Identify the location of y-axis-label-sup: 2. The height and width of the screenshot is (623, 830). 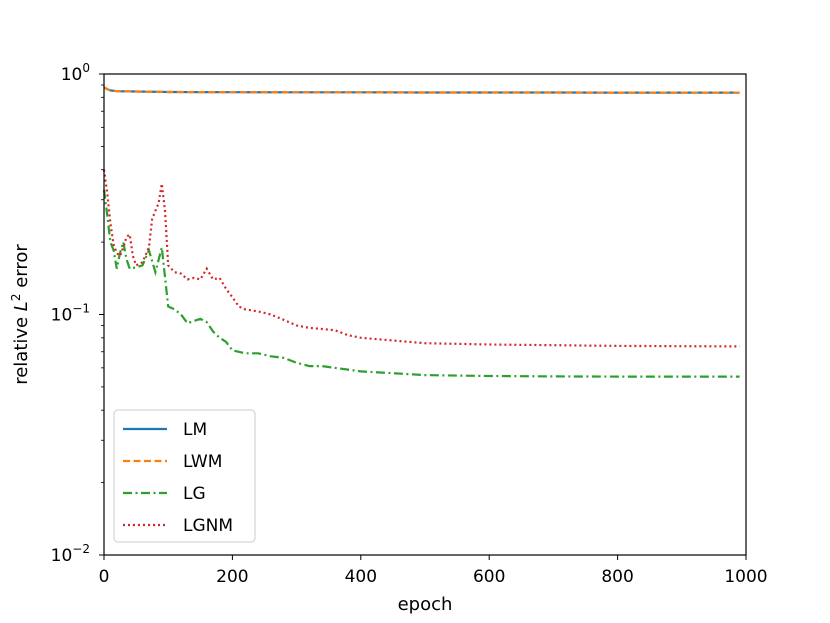
(16, 298).